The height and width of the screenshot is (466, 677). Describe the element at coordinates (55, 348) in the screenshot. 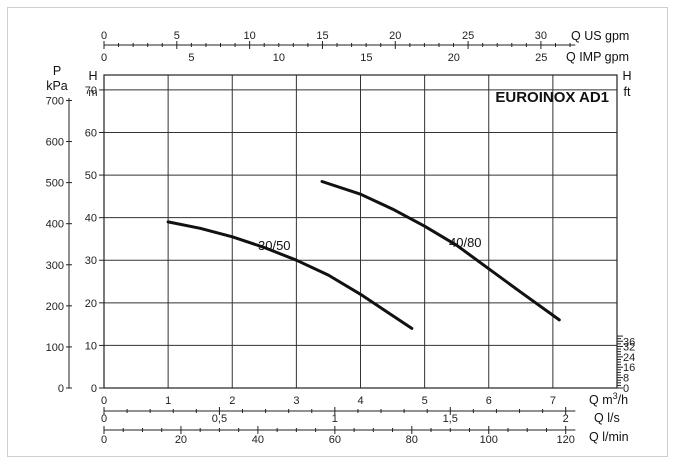

I see `y-axis-kpa-tick-label: 100` at that location.